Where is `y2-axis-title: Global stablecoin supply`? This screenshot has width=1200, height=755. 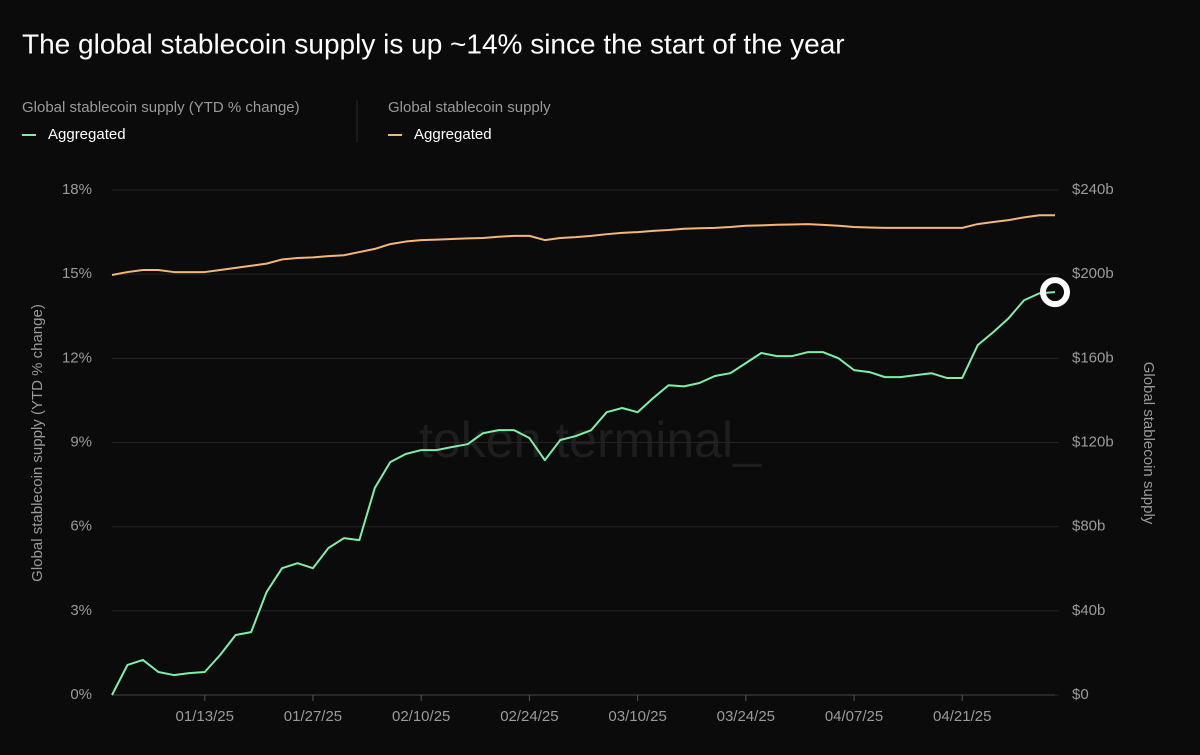 y2-axis-title: Global stablecoin supply is located at coordinates (1148, 443).